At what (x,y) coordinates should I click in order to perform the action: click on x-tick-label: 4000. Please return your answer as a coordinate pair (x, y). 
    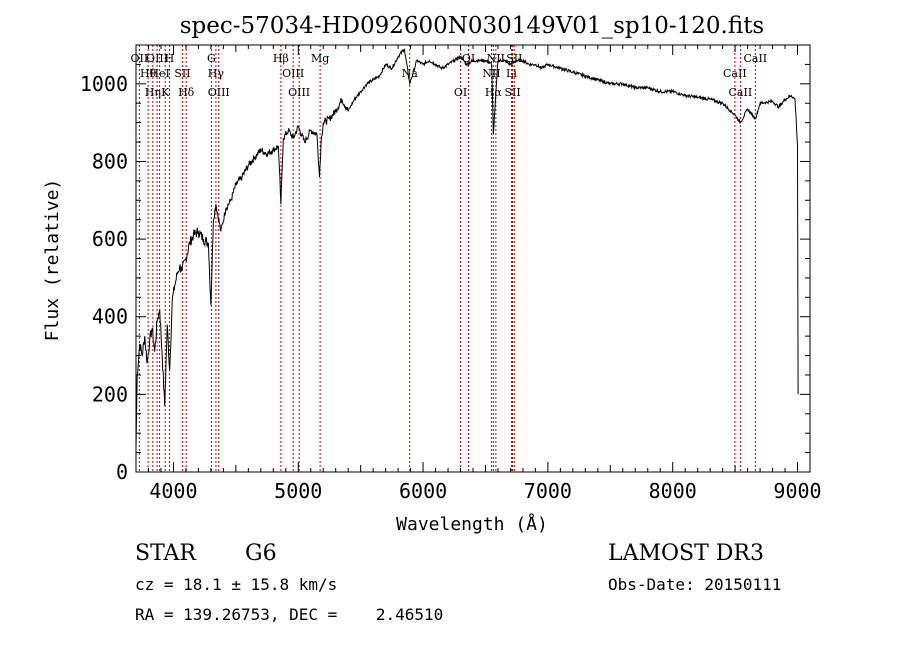
    Looking at the image, I should click on (173, 491).